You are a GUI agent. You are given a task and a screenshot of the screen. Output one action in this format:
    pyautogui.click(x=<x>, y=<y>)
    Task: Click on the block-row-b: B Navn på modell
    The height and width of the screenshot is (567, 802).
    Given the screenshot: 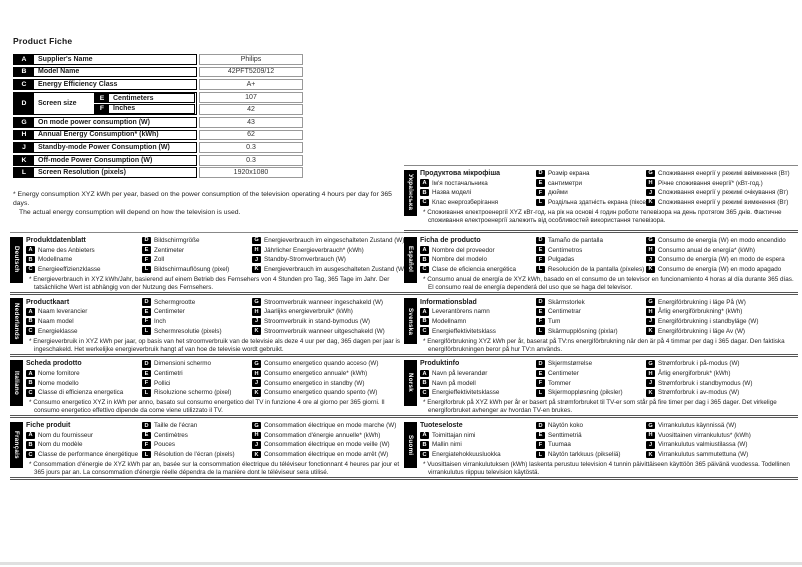 What is the action you would take?
    pyautogui.click(x=478, y=383)
    